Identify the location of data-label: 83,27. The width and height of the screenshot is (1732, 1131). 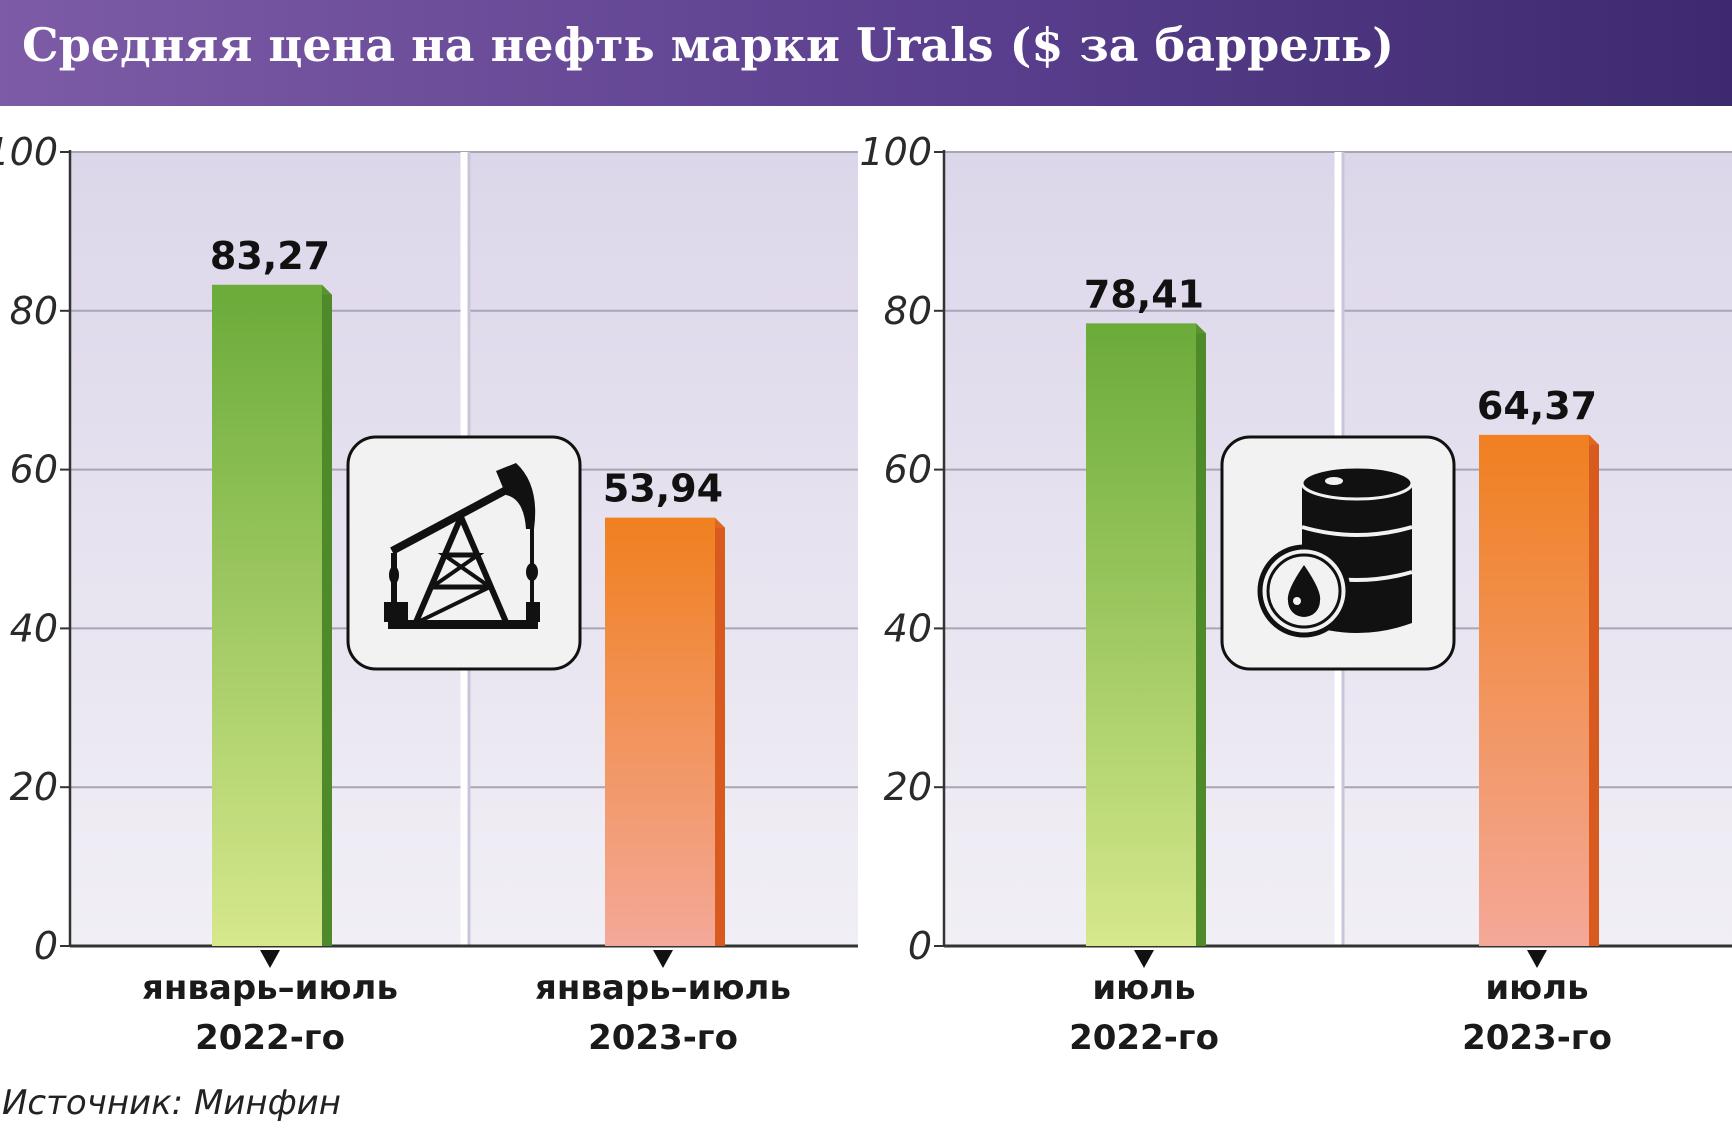
(270, 256).